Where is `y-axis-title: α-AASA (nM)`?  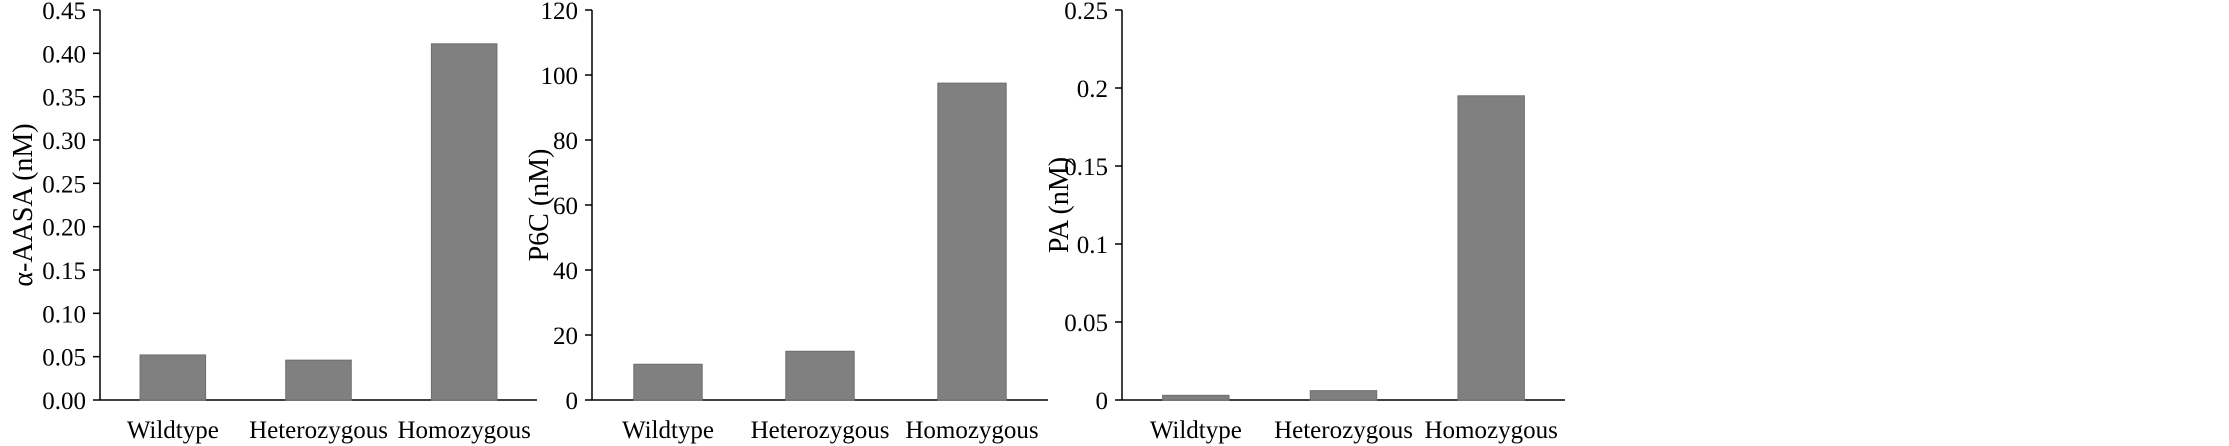
y-axis-title: α-AASA (nM) is located at coordinates (23, 204).